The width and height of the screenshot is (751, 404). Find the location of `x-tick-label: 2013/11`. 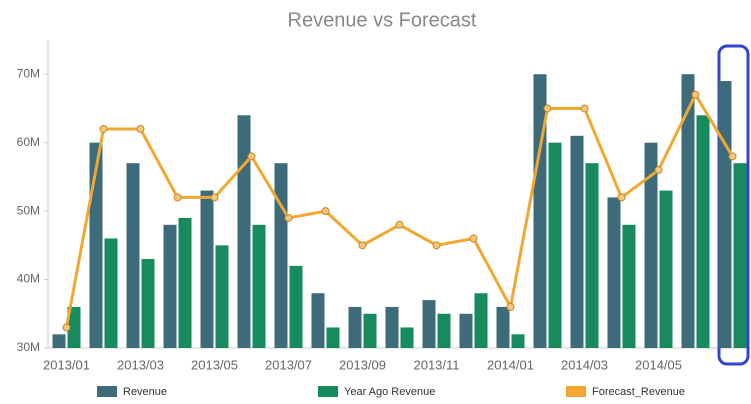

x-tick-label: 2013/11 is located at coordinates (436, 364).